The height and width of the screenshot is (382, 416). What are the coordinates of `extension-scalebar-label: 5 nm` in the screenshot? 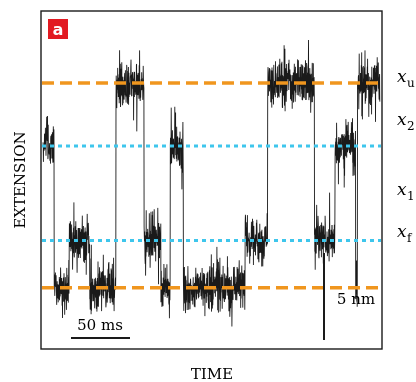 It's located at (356, 299).